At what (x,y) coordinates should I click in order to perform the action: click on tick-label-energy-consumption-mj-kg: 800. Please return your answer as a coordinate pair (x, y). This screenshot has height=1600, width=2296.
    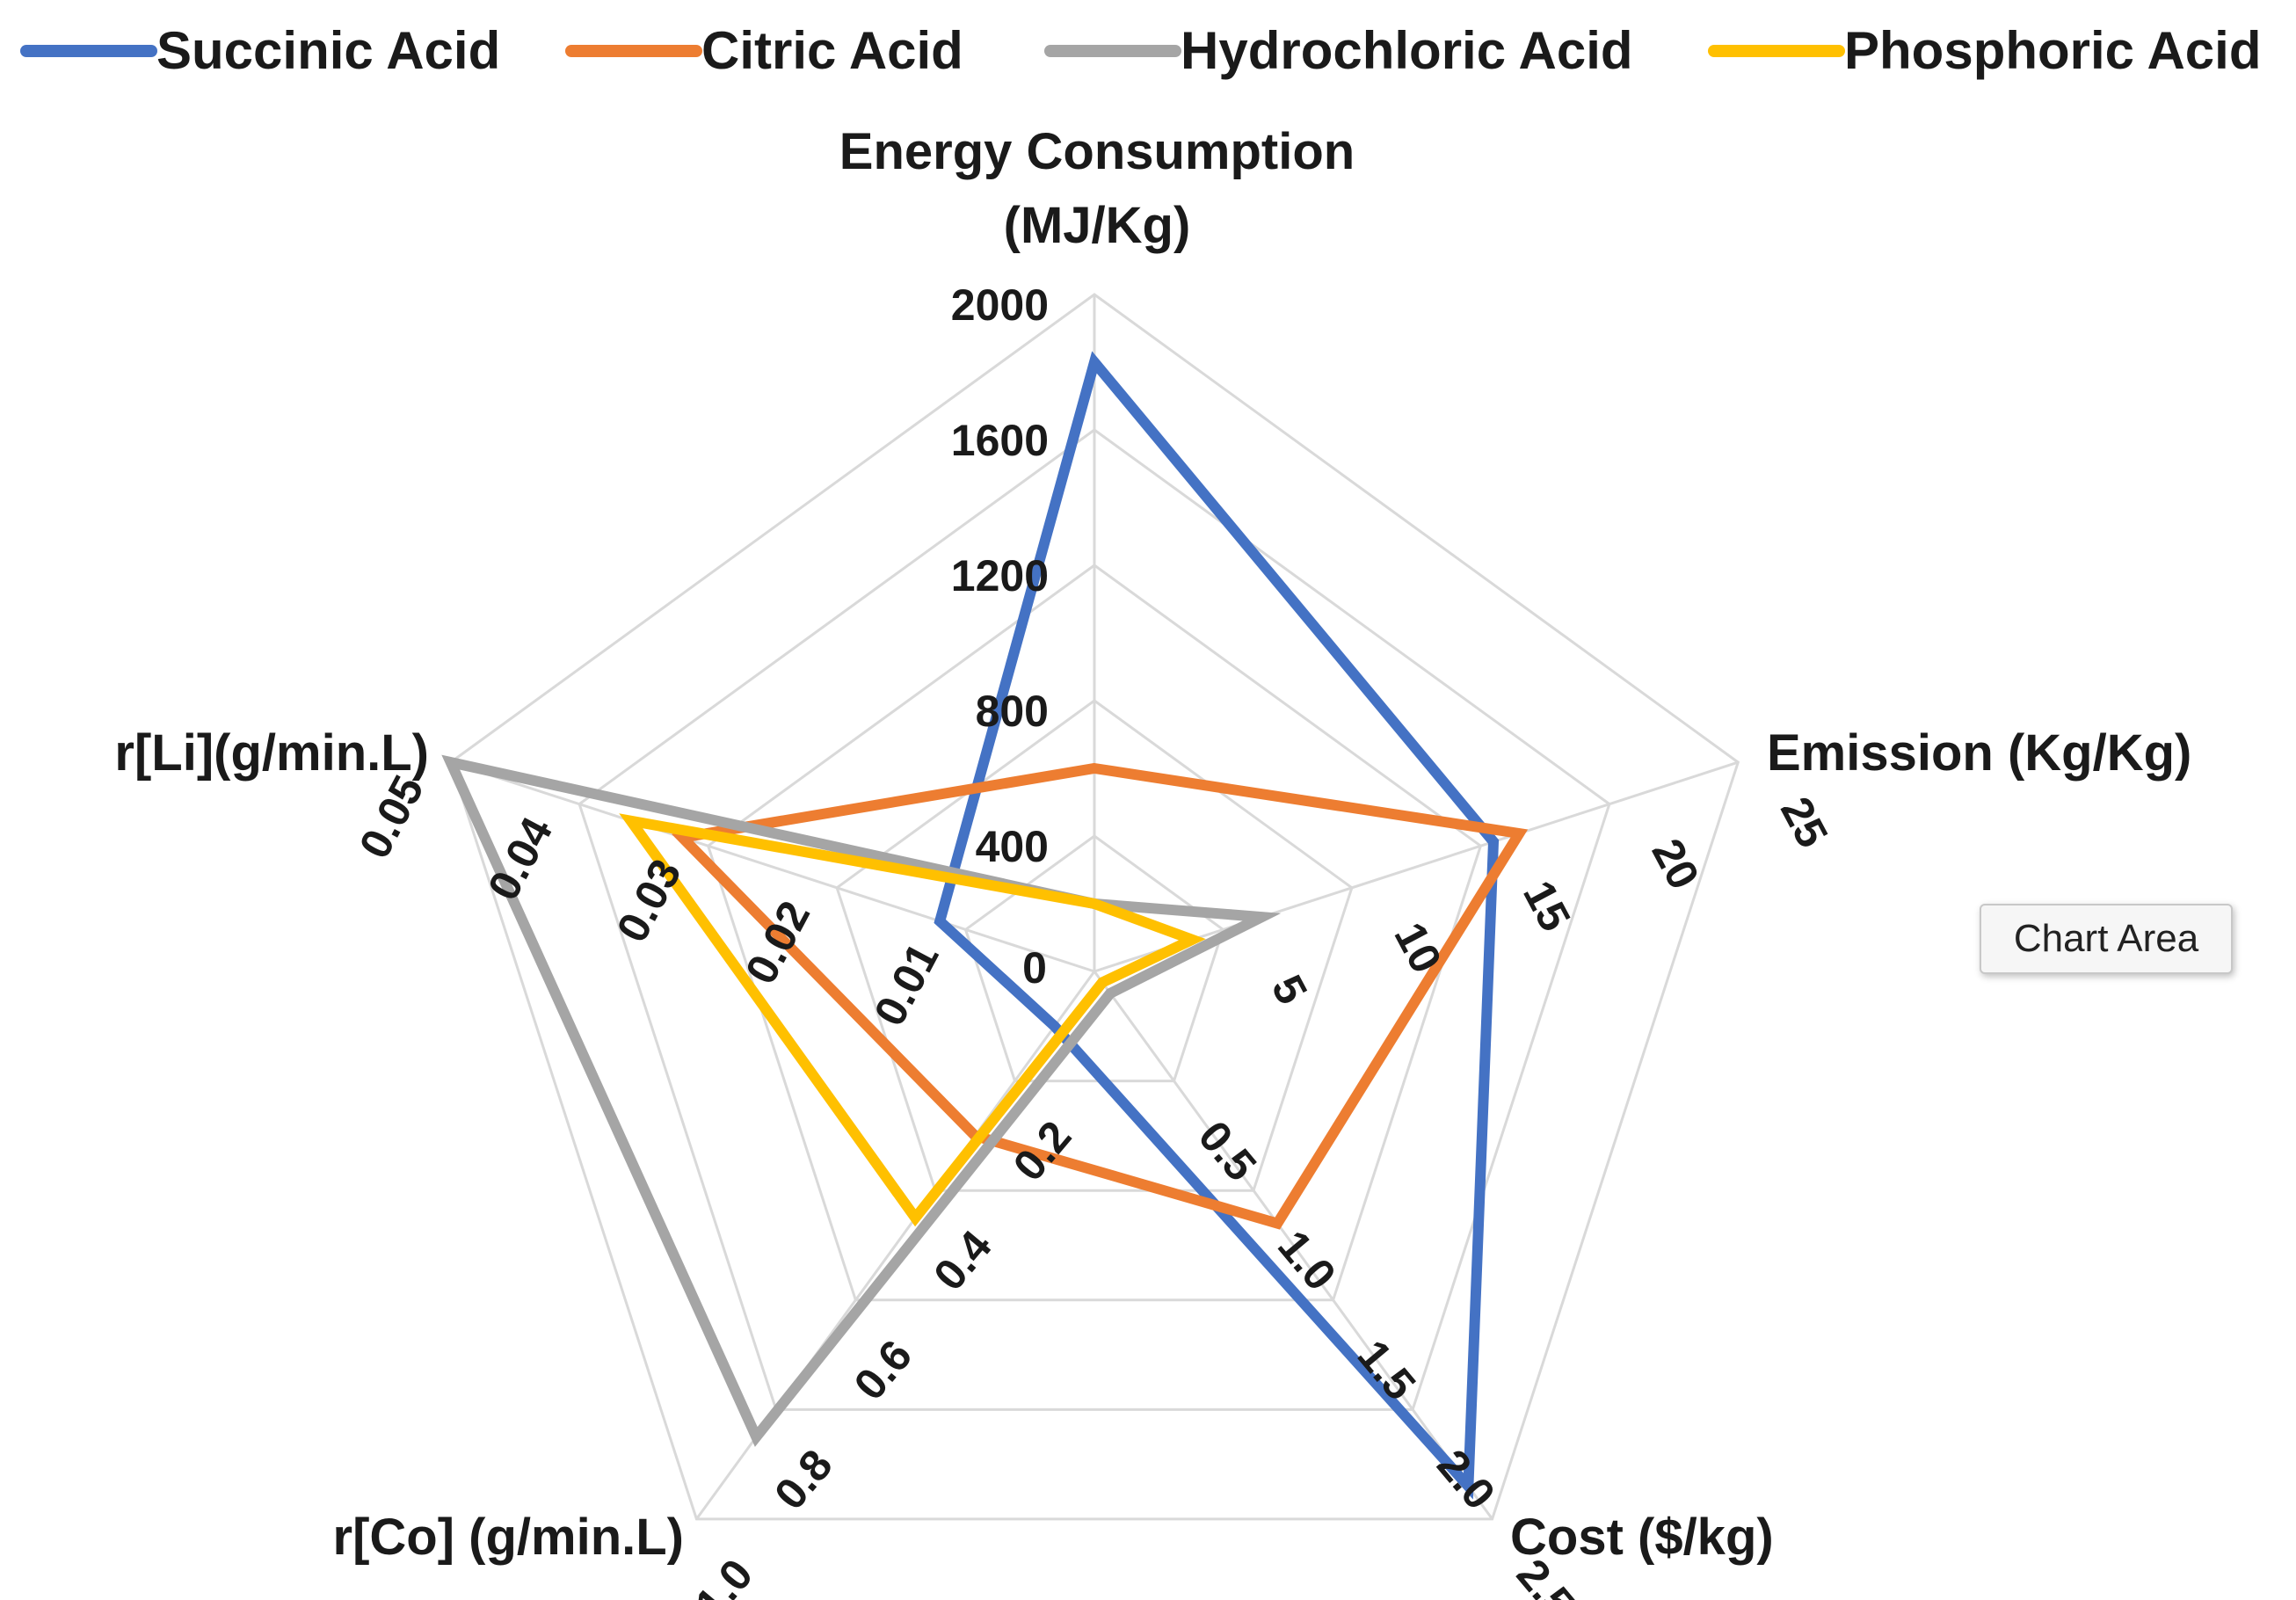
    Looking at the image, I should click on (1012, 711).